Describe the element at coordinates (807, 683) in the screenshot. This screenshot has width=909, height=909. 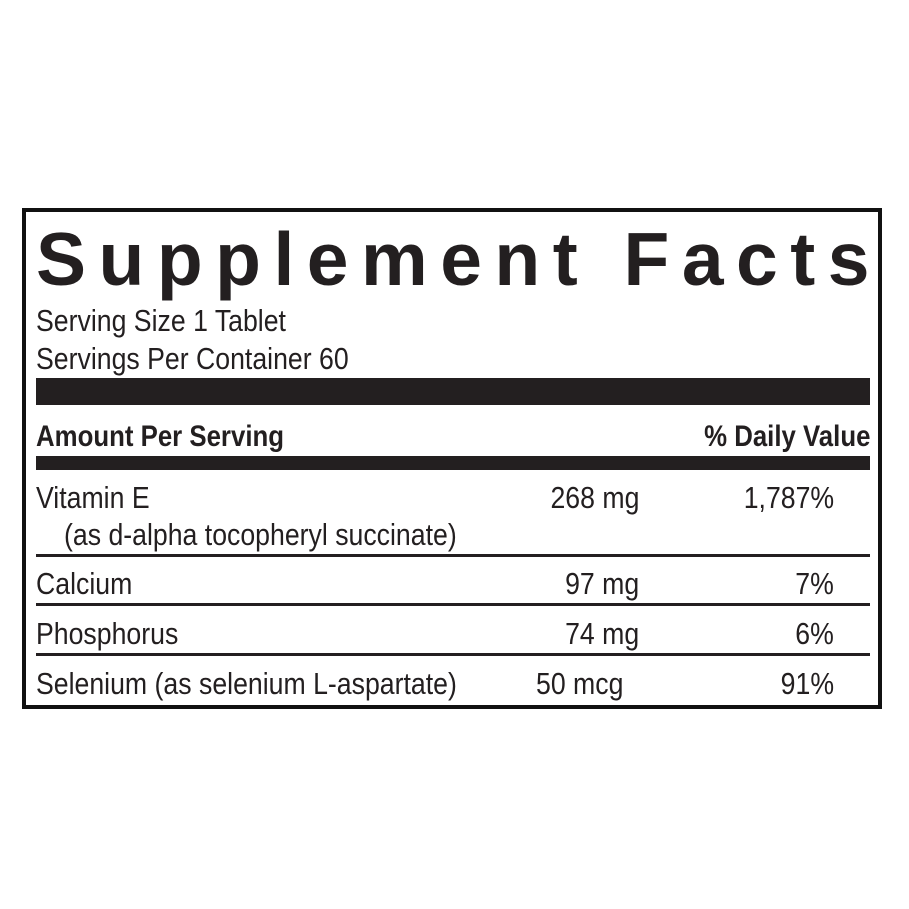
I see `nutrient-dv: 91%` at that location.